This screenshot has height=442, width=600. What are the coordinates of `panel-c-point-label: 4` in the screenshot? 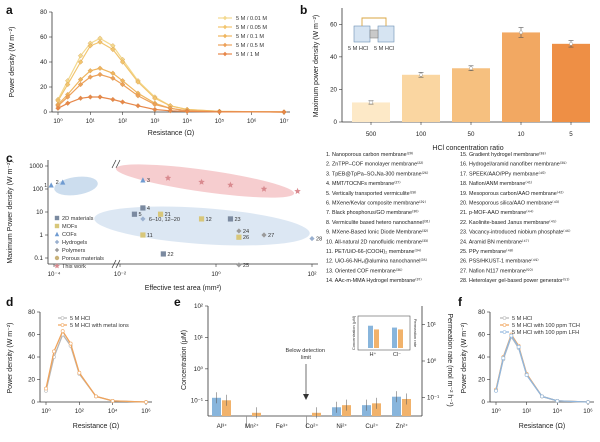 It's located at (148, 209).